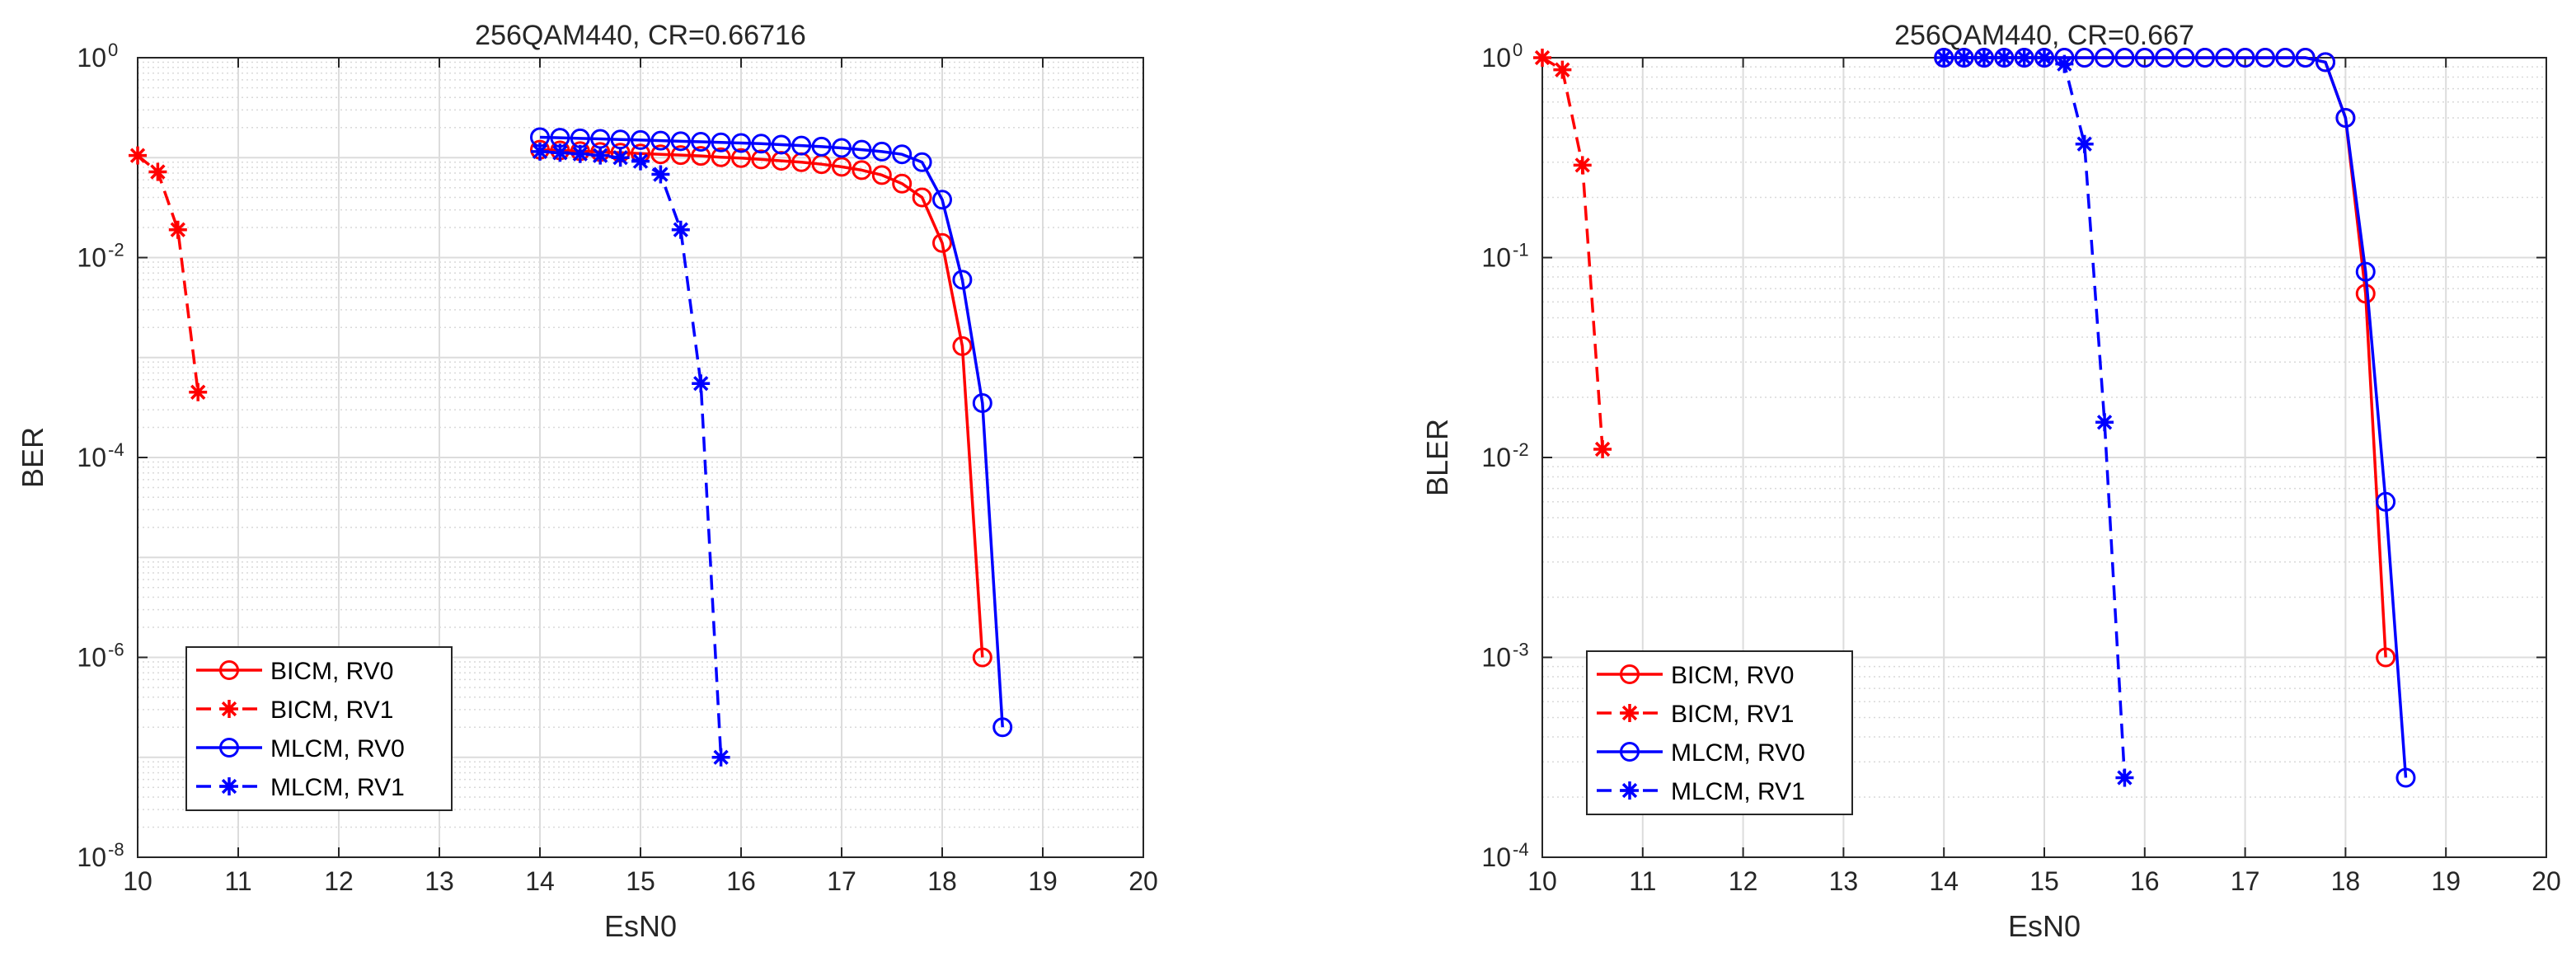 This screenshot has width=2576, height=957. What do you see at coordinates (1733, 714) in the screenshot?
I see `legend-label: BICM, RV1` at bounding box center [1733, 714].